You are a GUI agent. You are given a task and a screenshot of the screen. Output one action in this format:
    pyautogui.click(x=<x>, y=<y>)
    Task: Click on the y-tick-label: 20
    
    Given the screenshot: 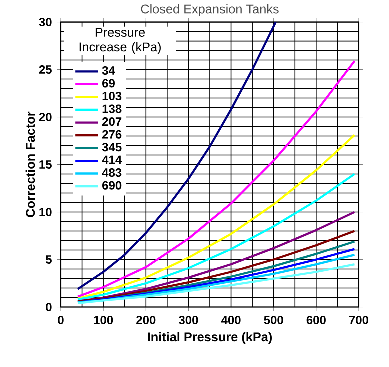 What is the action you would take?
    pyautogui.click(x=45, y=117)
    